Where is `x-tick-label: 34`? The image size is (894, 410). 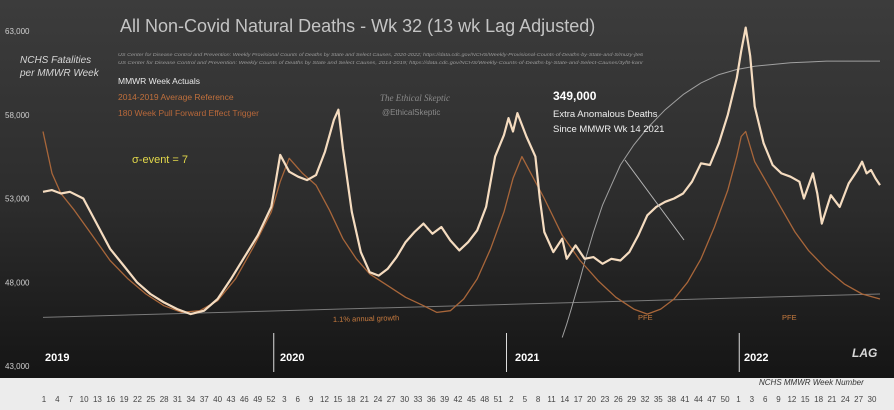
x-tick-label: 34 is located at coordinates (190, 399).